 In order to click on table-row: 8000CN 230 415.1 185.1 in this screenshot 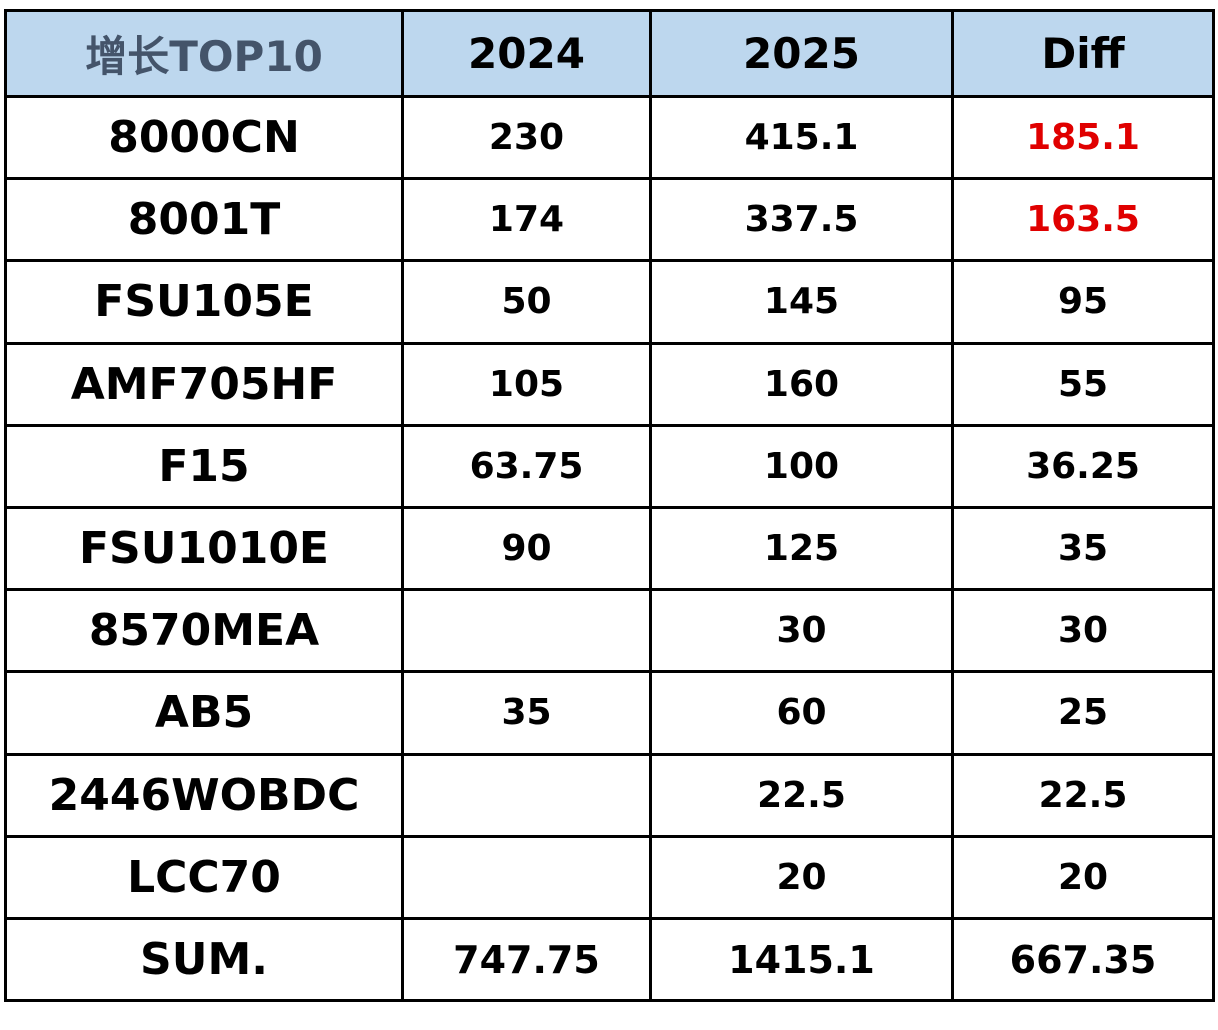, I will do `click(609, 137)`.